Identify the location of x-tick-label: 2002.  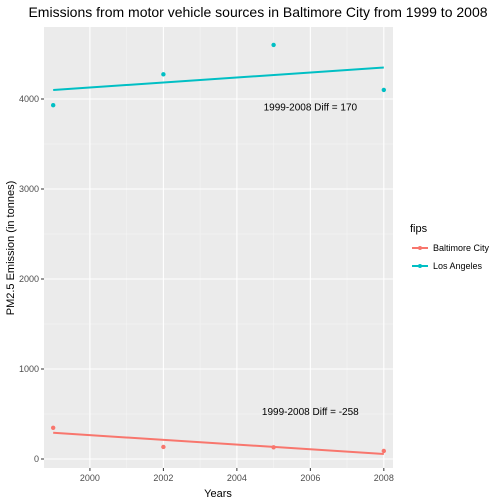
(163, 478).